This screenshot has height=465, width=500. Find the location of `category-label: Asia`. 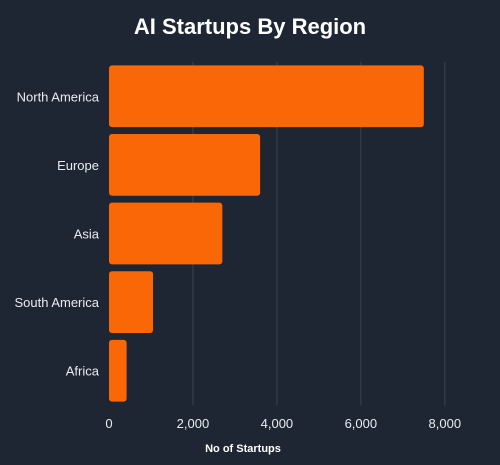

category-label: Asia is located at coordinates (87, 234).